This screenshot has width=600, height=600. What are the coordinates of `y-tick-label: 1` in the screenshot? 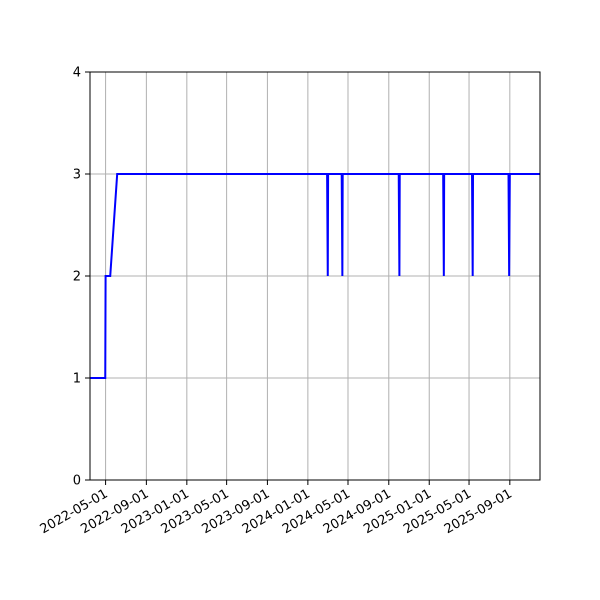 It's located at (77, 379).